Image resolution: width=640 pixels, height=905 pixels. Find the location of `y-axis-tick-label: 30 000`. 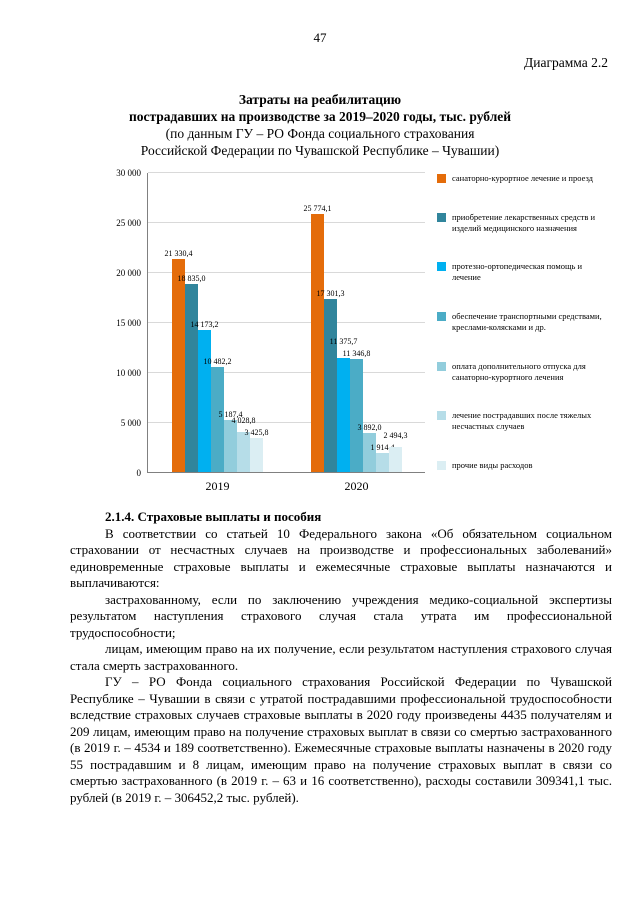

y-axis-tick-label: 30 000 is located at coordinates (128, 173).